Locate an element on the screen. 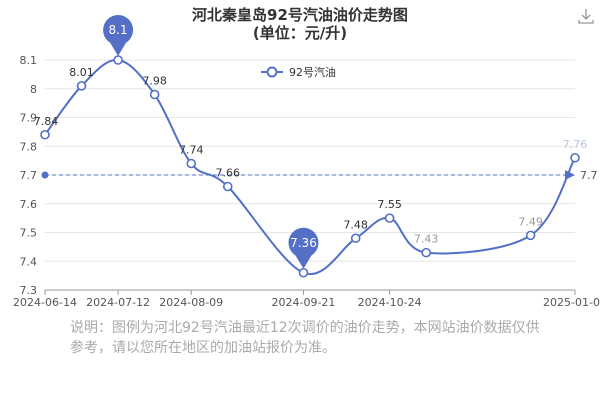 This screenshot has height=400, width=600. data-label: 7.49 is located at coordinates (530, 221).